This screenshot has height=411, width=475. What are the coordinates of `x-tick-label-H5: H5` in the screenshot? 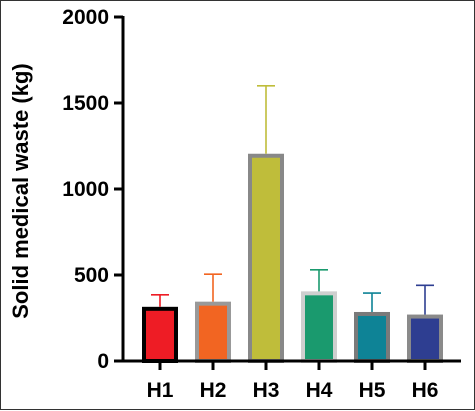 It's located at (372, 390).